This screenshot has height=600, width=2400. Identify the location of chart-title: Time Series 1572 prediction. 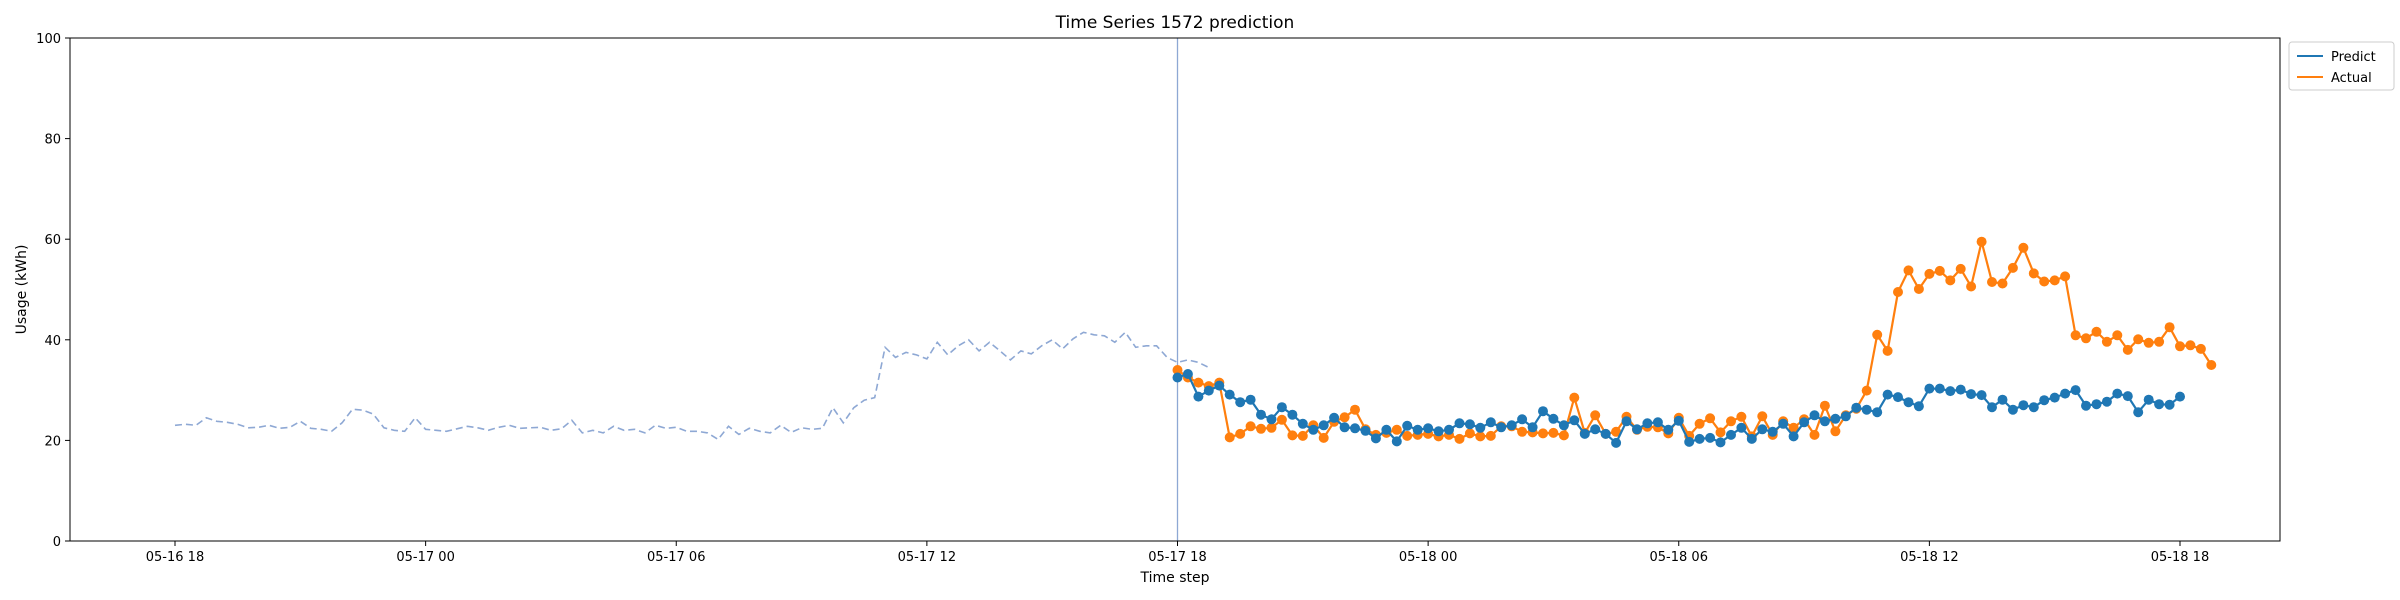
(1175, 23).